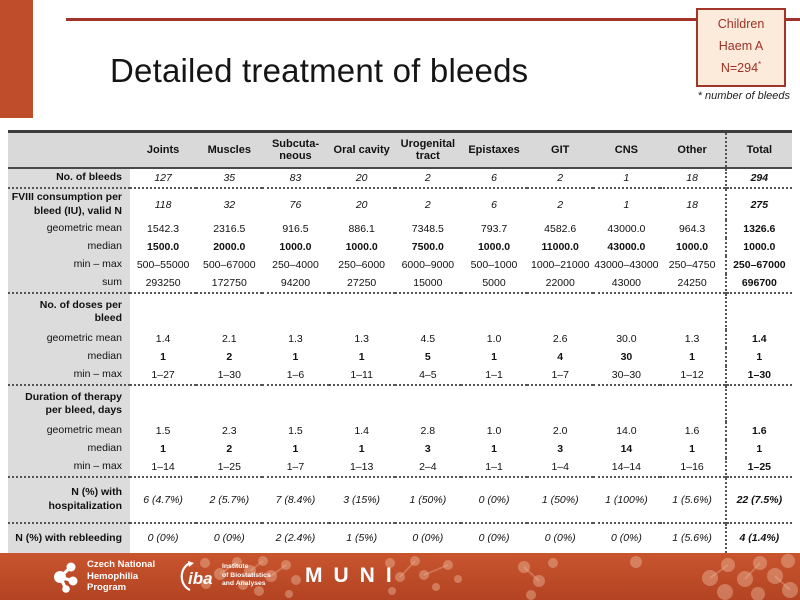  What do you see at coordinates (163, 247) in the screenshot?
I see `table-cell: 1500.0` at bounding box center [163, 247].